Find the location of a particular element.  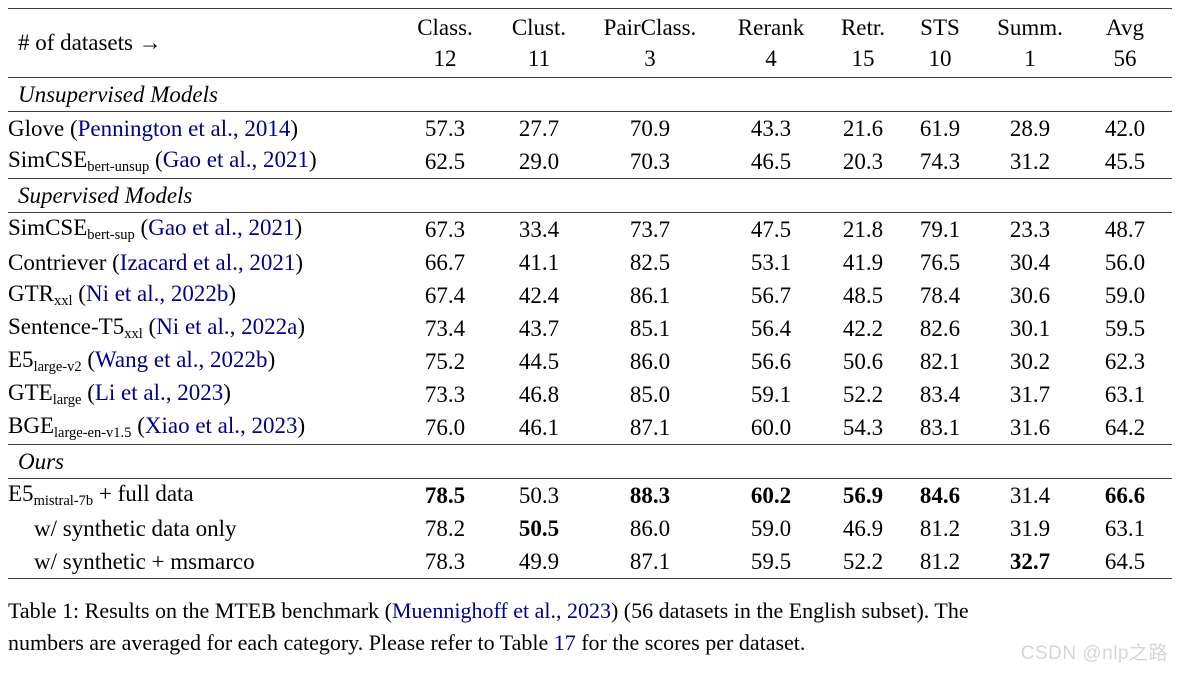

score-cell: 45.5 is located at coordinates (1125, 161).